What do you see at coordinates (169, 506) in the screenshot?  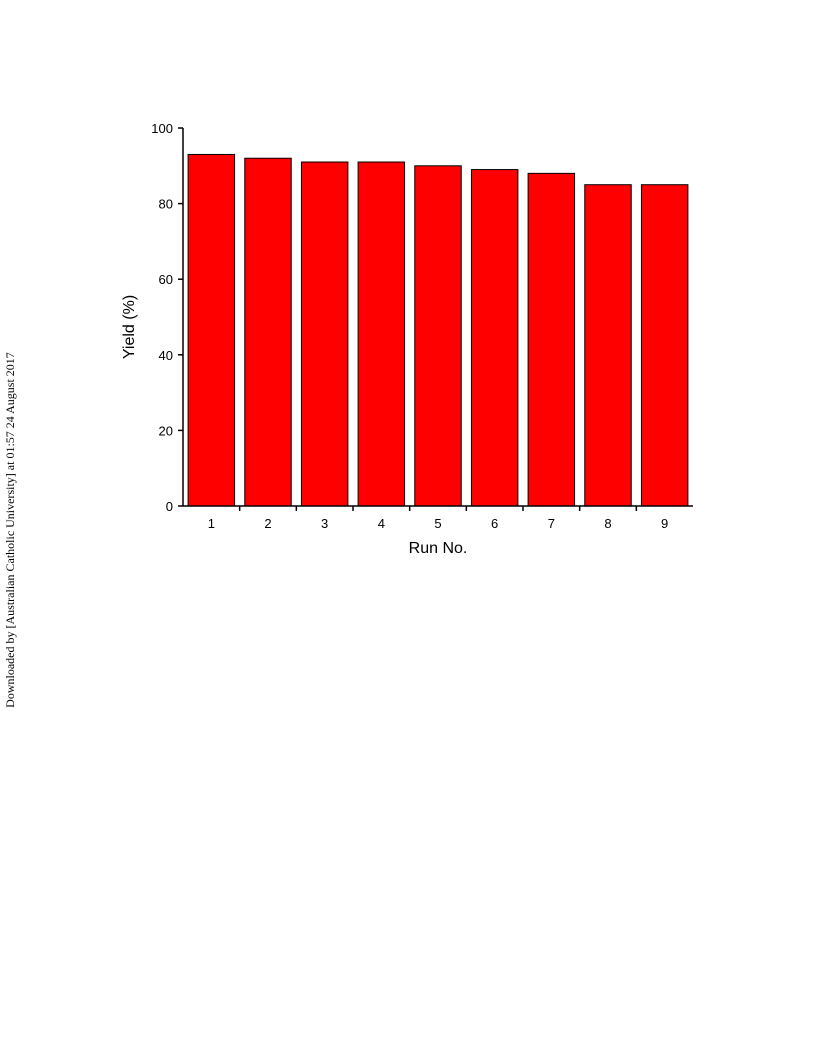 I see `y-tick-label: 0` at bounding box center [169, 506].